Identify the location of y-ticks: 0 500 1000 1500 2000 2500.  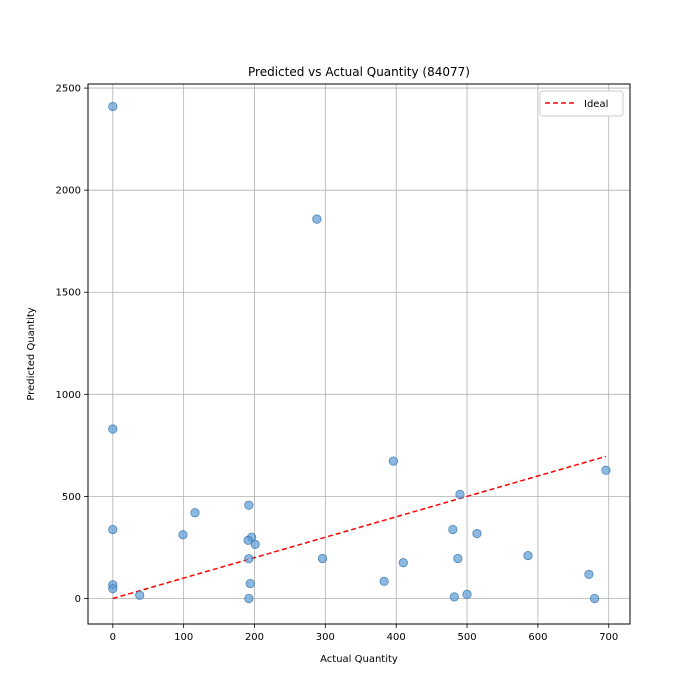
(72, 344).